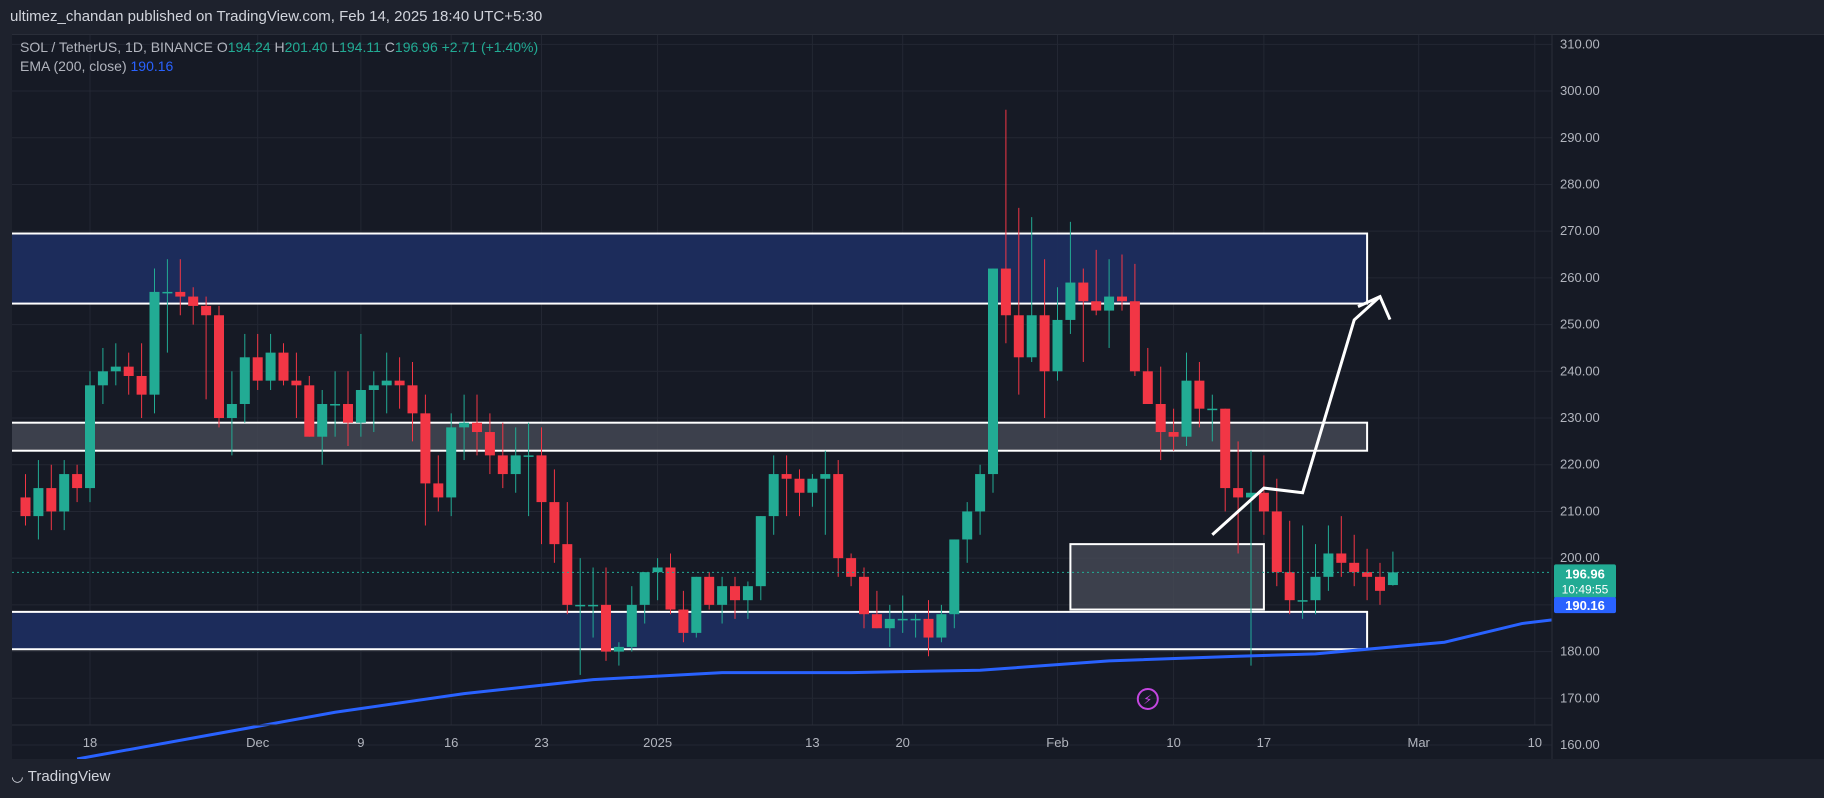  What do you see at coordinates (61, 776) in the screenshot?
I see `tradingview-logo: ◡ TradingView` at bounding box center [61, 776].